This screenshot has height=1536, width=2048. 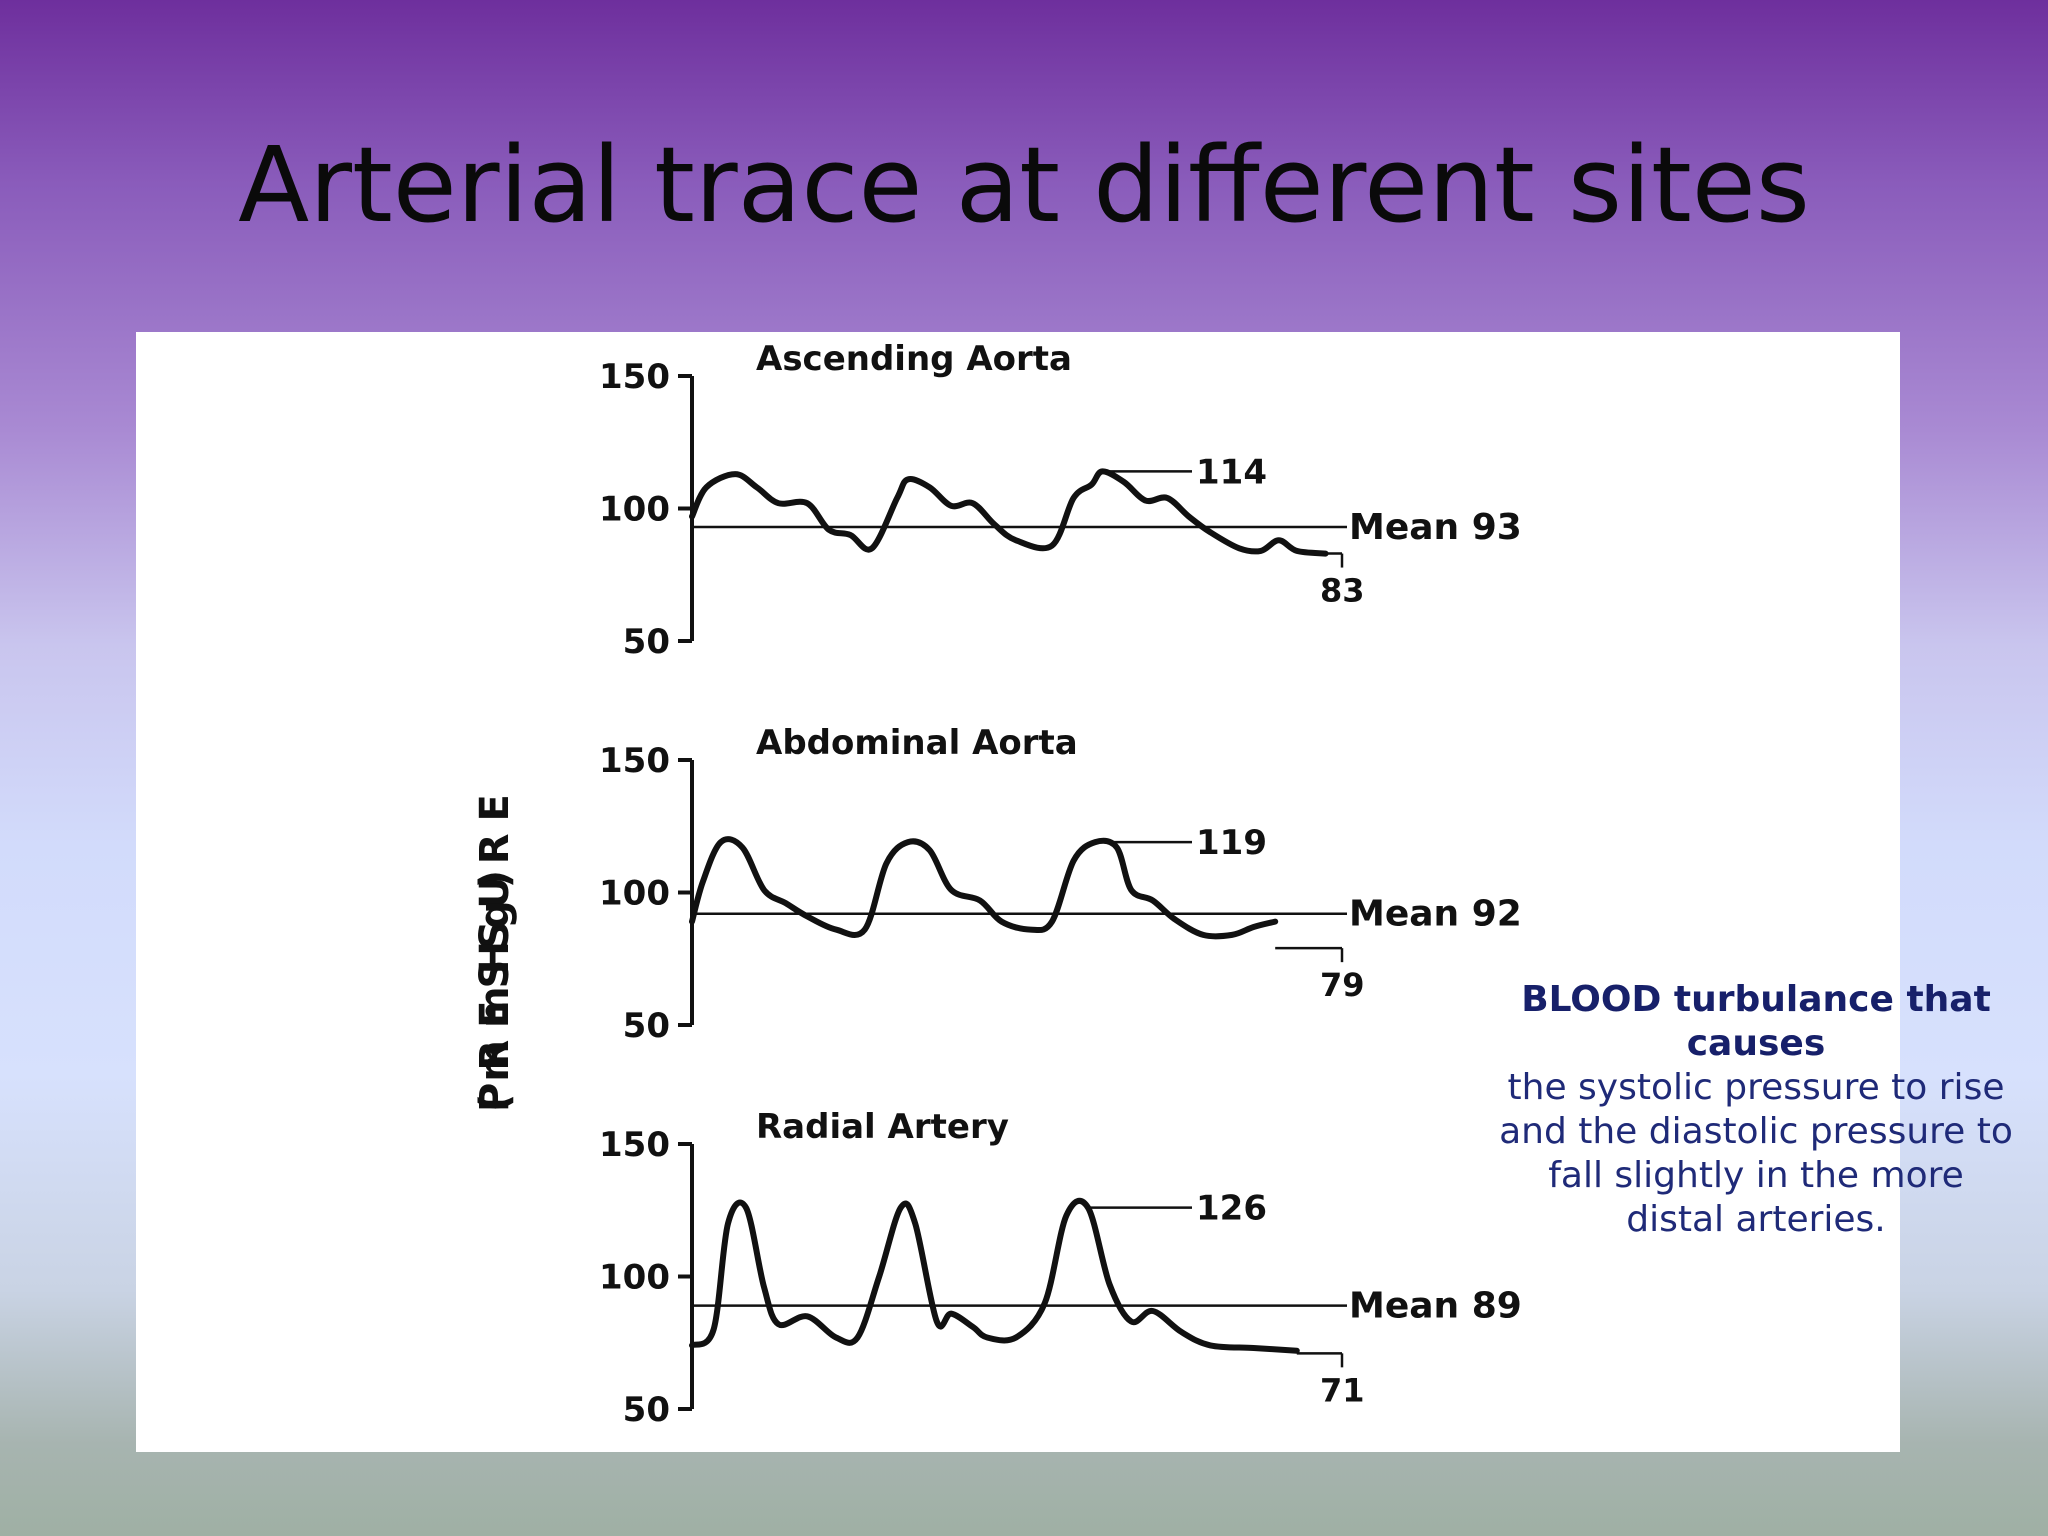 What do you see at coordinates (1231, 1209) in the screenshot?
I see `systolic-label: 126` at bounding box center [1231, 1209].